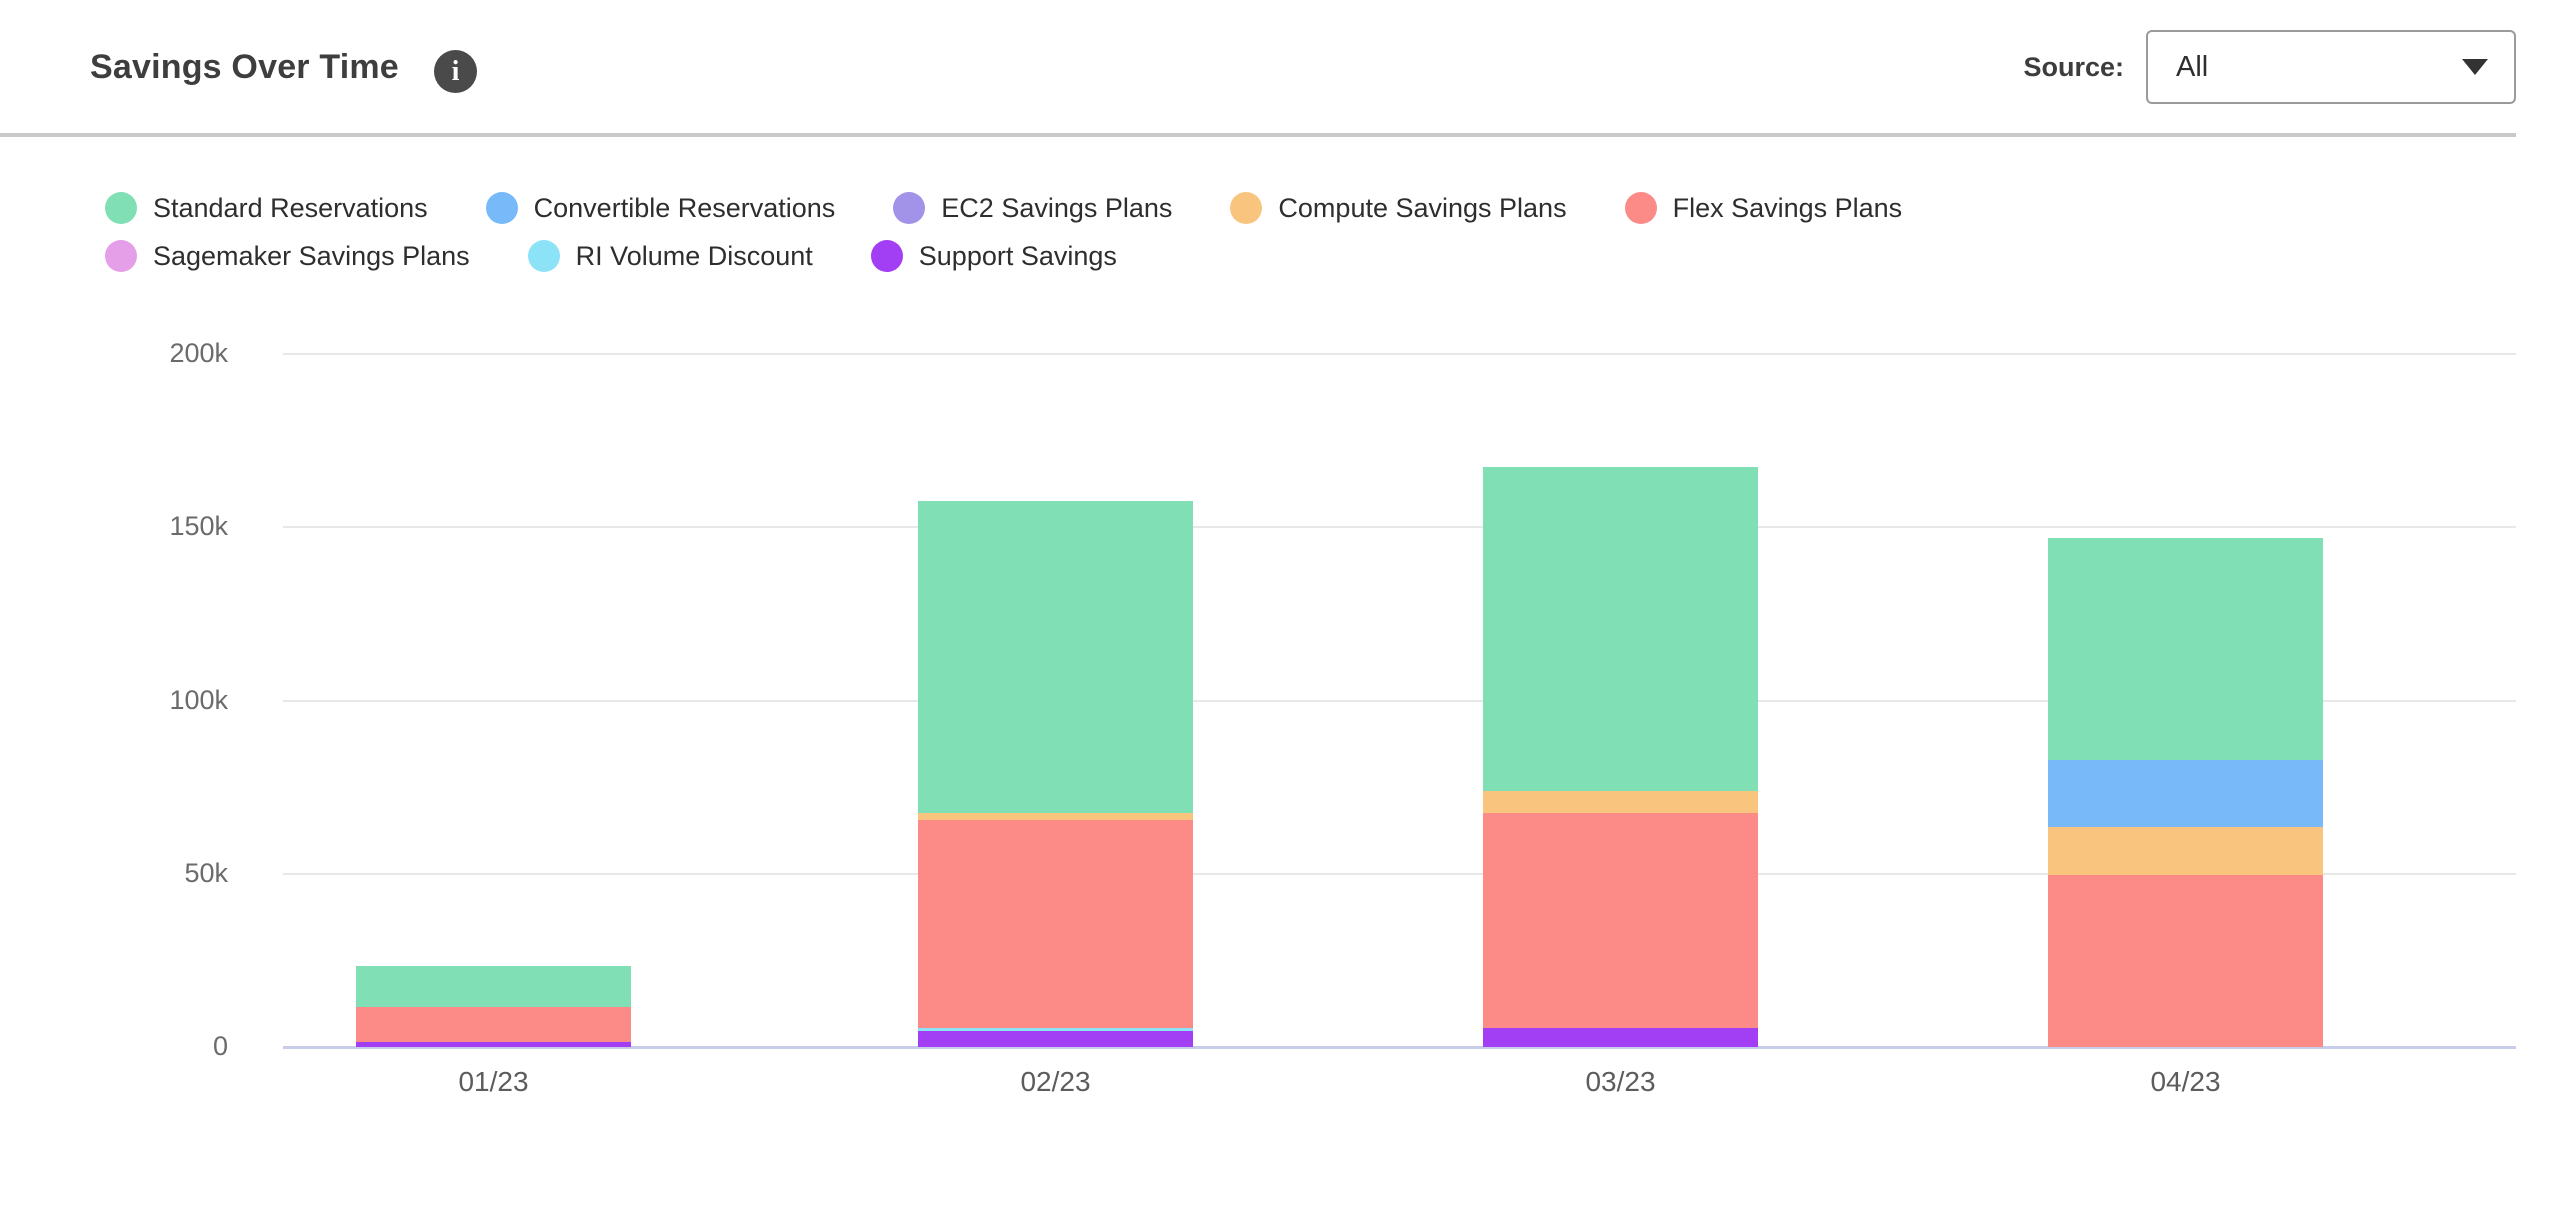 This screenshot has width=2562, height=1222. What do you see at coordinates (493, 986) in the screenshot?
I see `bar-segment-01-23-standard-reservations` at bounding box center [493, 986].